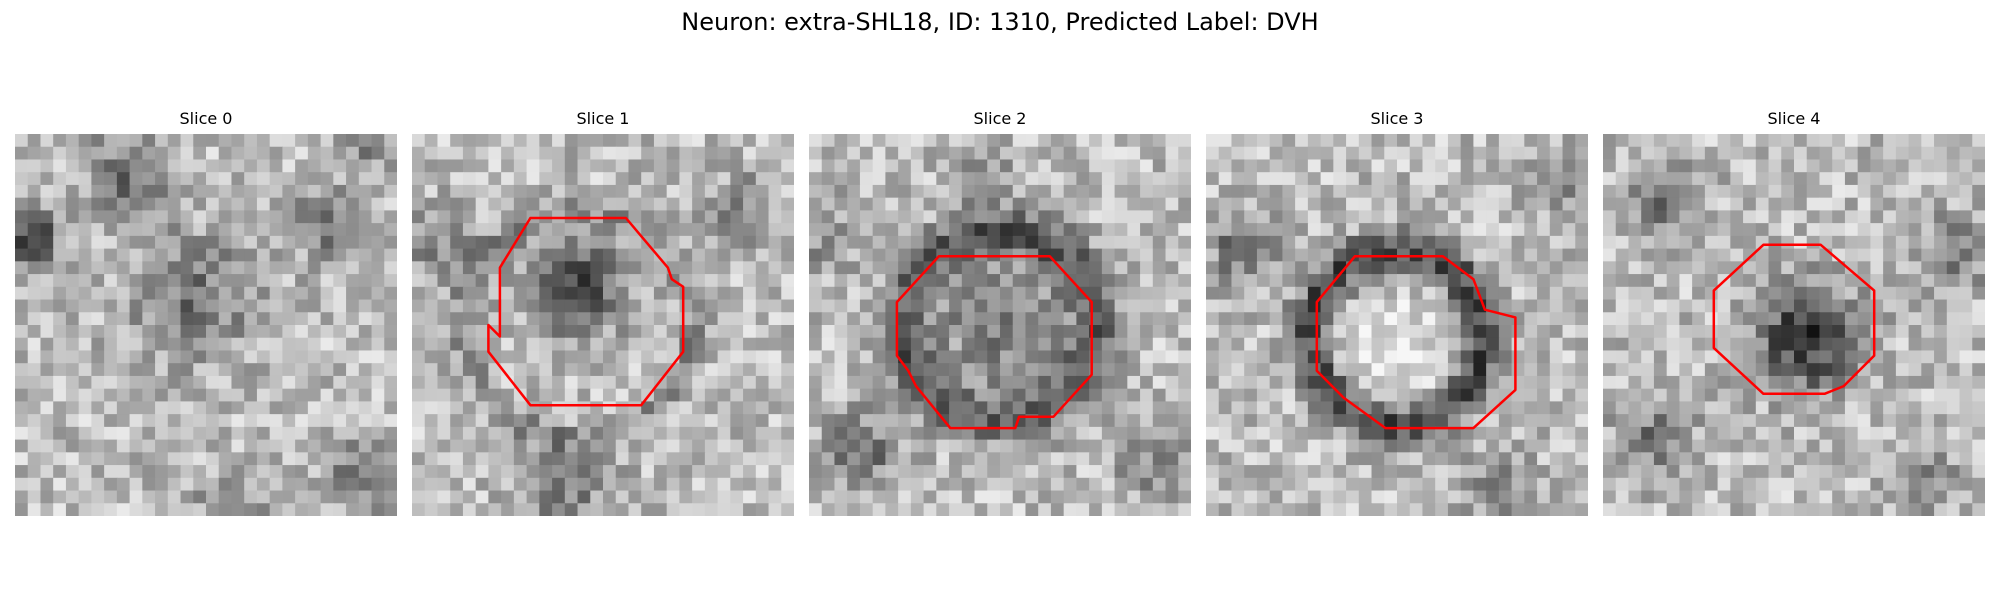 The width and height of the screenshot is (2000, 600). Describe the element at coordinates (603, 118) in the screenshot. I see `slice-1-title: Slice 1` at that location.